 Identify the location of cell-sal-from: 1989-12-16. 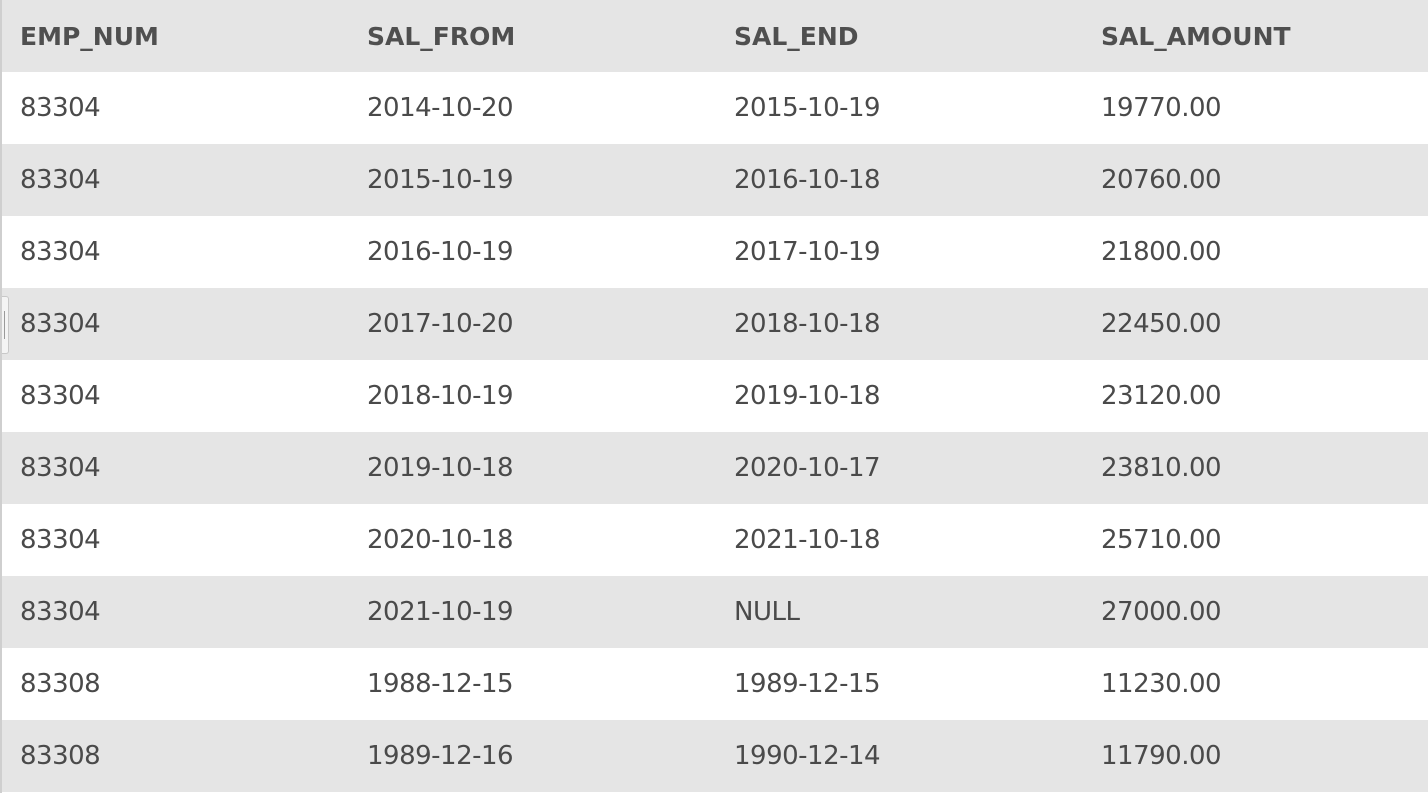
(440, 756).